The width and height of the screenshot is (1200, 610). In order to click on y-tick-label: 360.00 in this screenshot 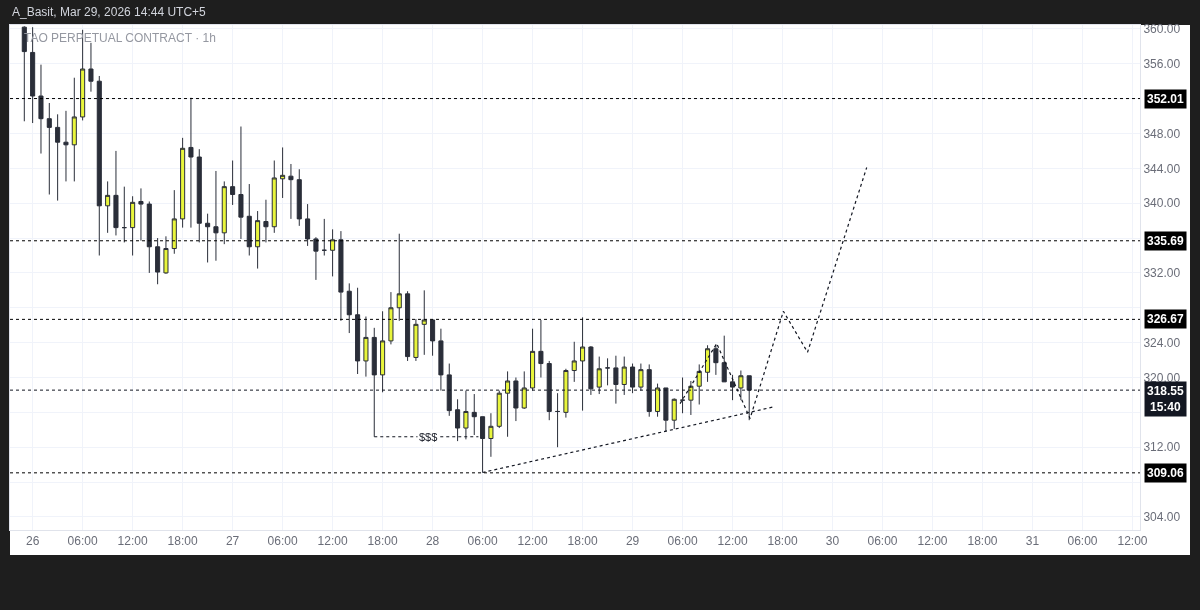, I will do `click(1162, 29)`.